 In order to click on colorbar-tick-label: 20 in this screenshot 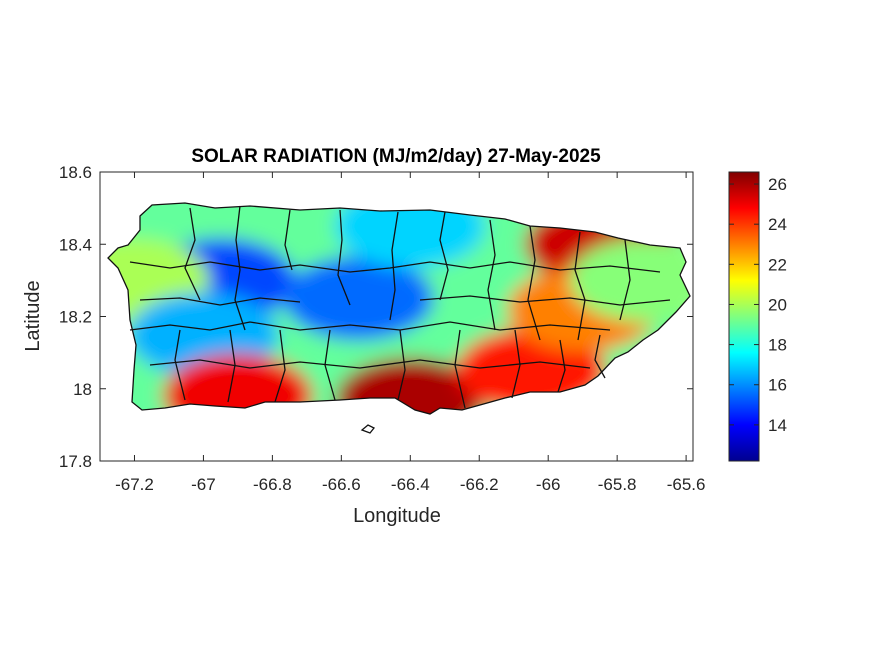, I will do `click(777, 304)`.